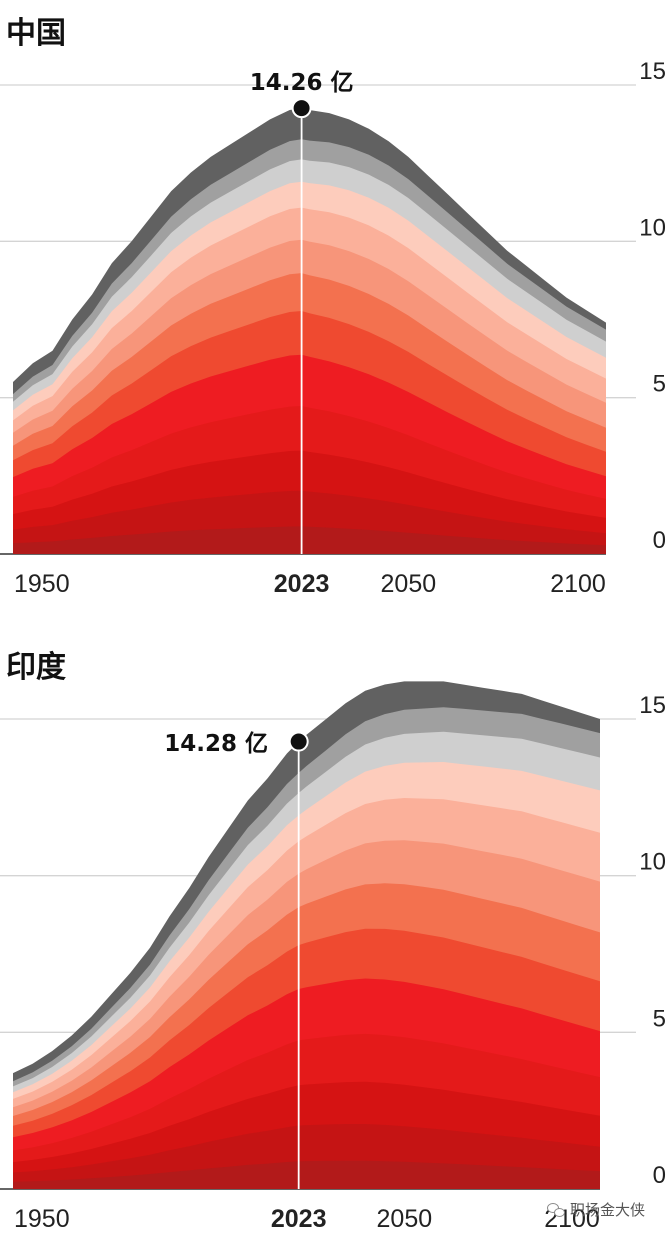 This screenshot has width=667, height=1236. I want to click on watermark: 职场金大侠, so click(605, 1209).